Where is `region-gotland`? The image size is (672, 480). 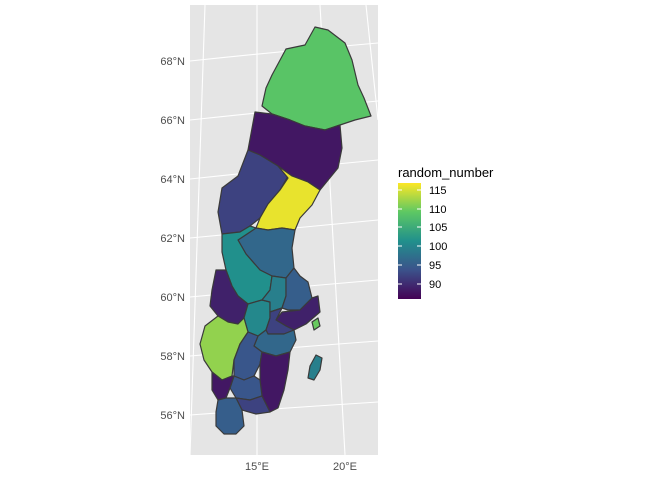 region-gotland is located at coordinates (315, 367).